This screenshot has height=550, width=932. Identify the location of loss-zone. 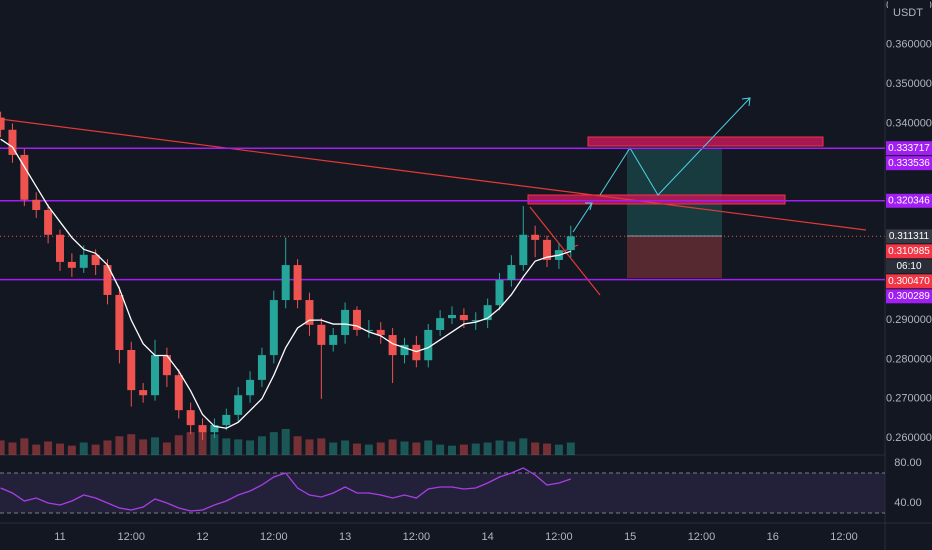
(674, 257).